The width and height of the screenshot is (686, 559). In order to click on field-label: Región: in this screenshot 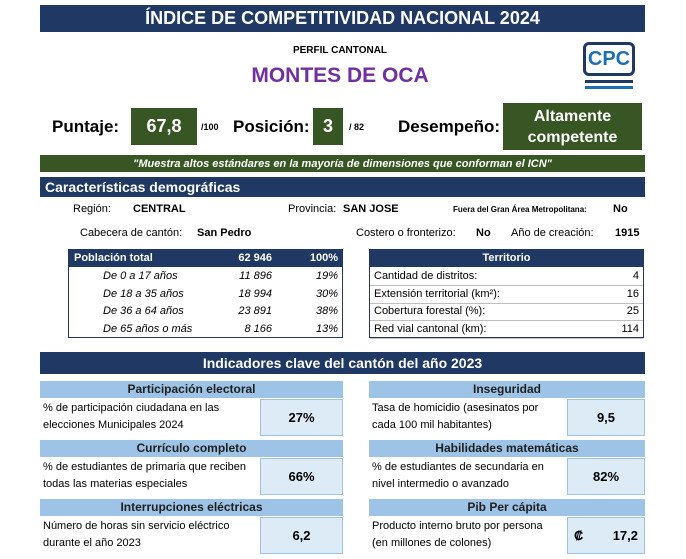, I will do `click(92, 209)`.